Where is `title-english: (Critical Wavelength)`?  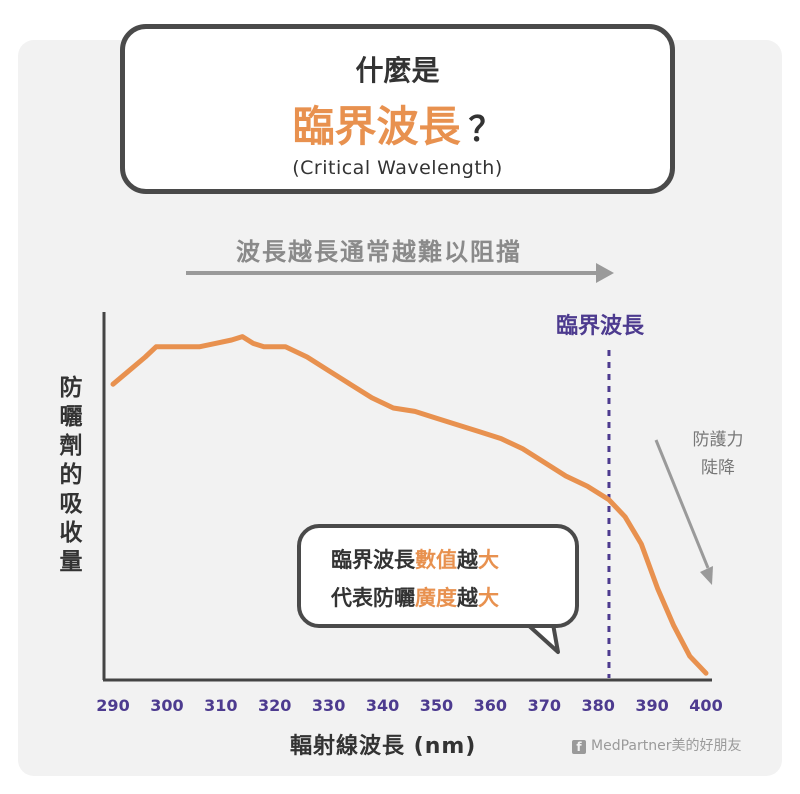 title-english: (Critical Wavelength) is located at coordinates (397, 168).